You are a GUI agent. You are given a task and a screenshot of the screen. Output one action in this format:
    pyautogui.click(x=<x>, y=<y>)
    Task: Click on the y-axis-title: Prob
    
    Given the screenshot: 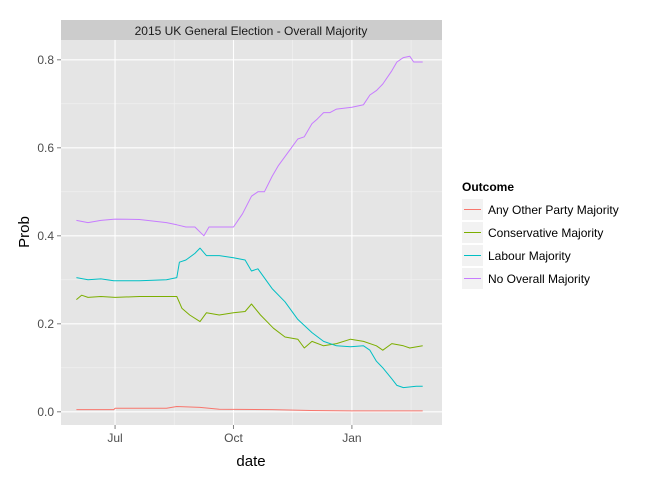 What is the action you would take?
    pyautogui.click(x=24, y=232)
    